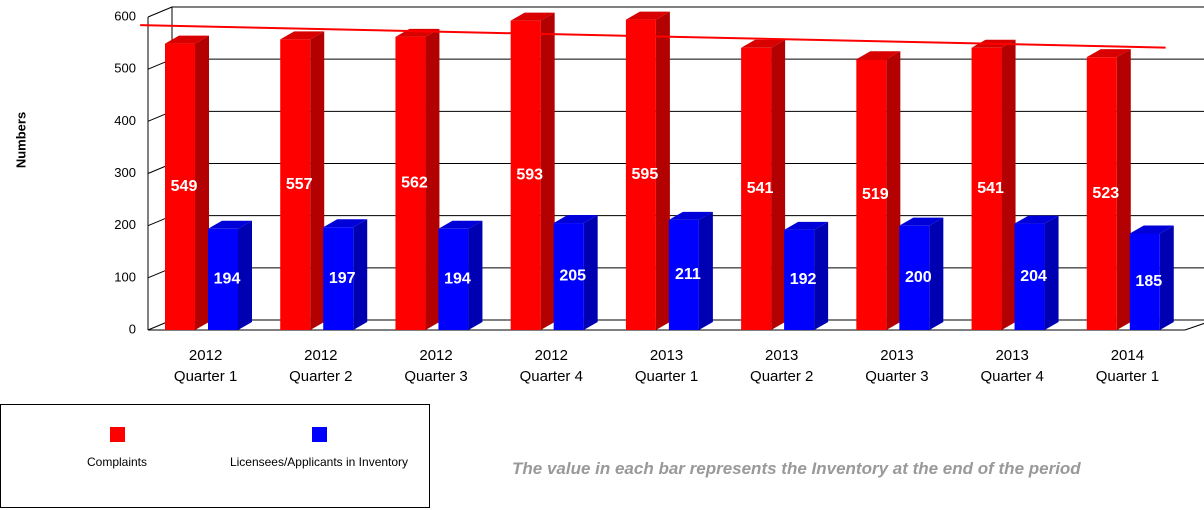  What do you see at coordinates (529, 175) in the screenshot?
I see `value-label: 593` at bounding box center [529, 175].